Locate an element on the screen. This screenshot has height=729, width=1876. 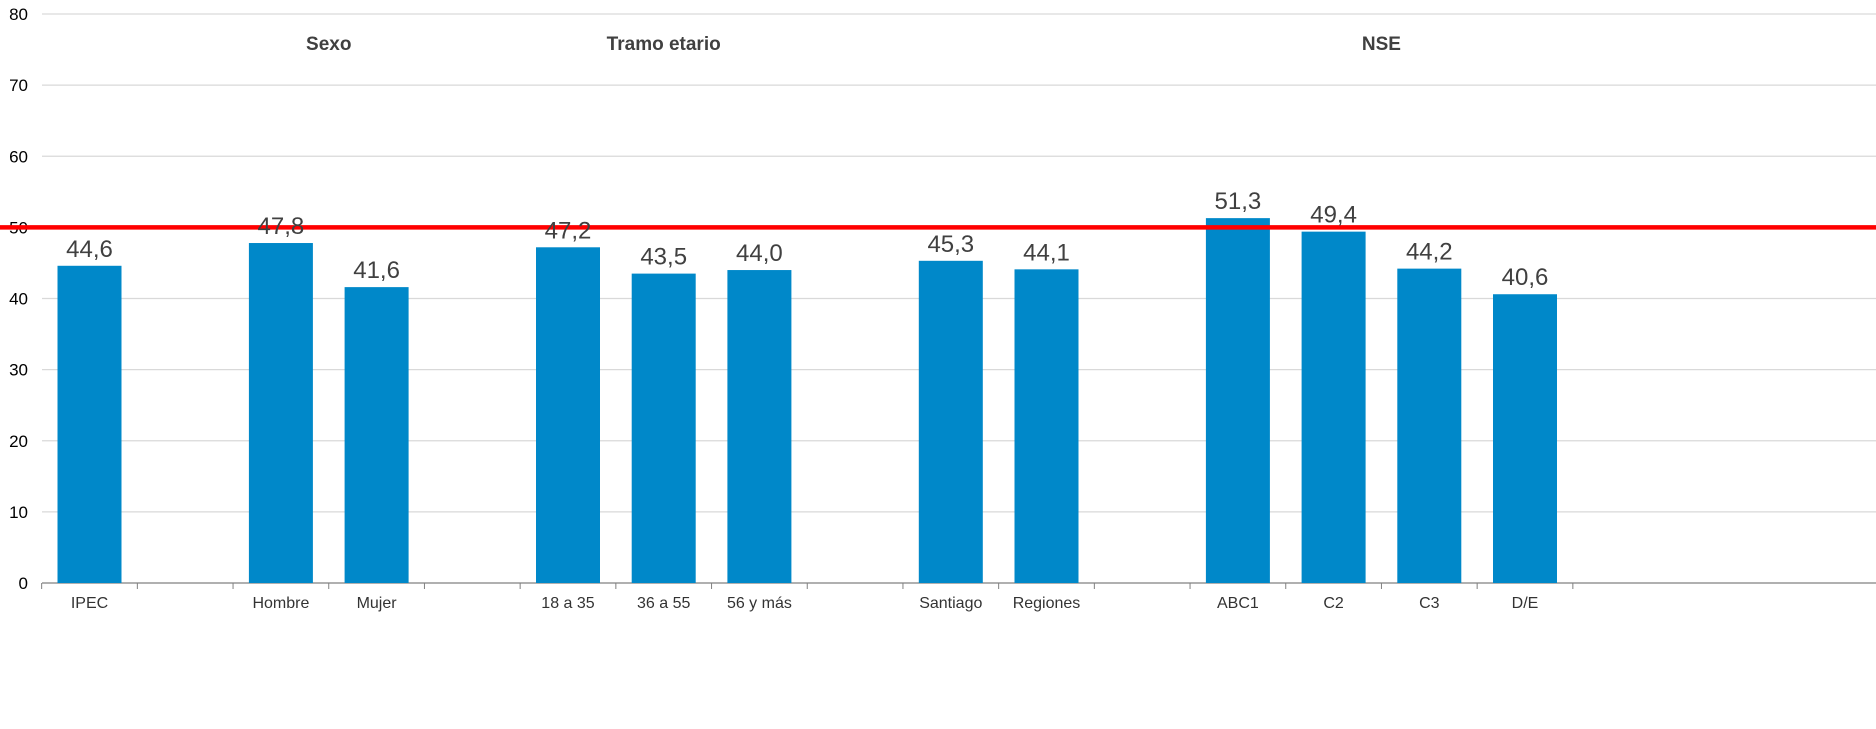
data-label: 49,4 is located at coordinates (1333, 215).